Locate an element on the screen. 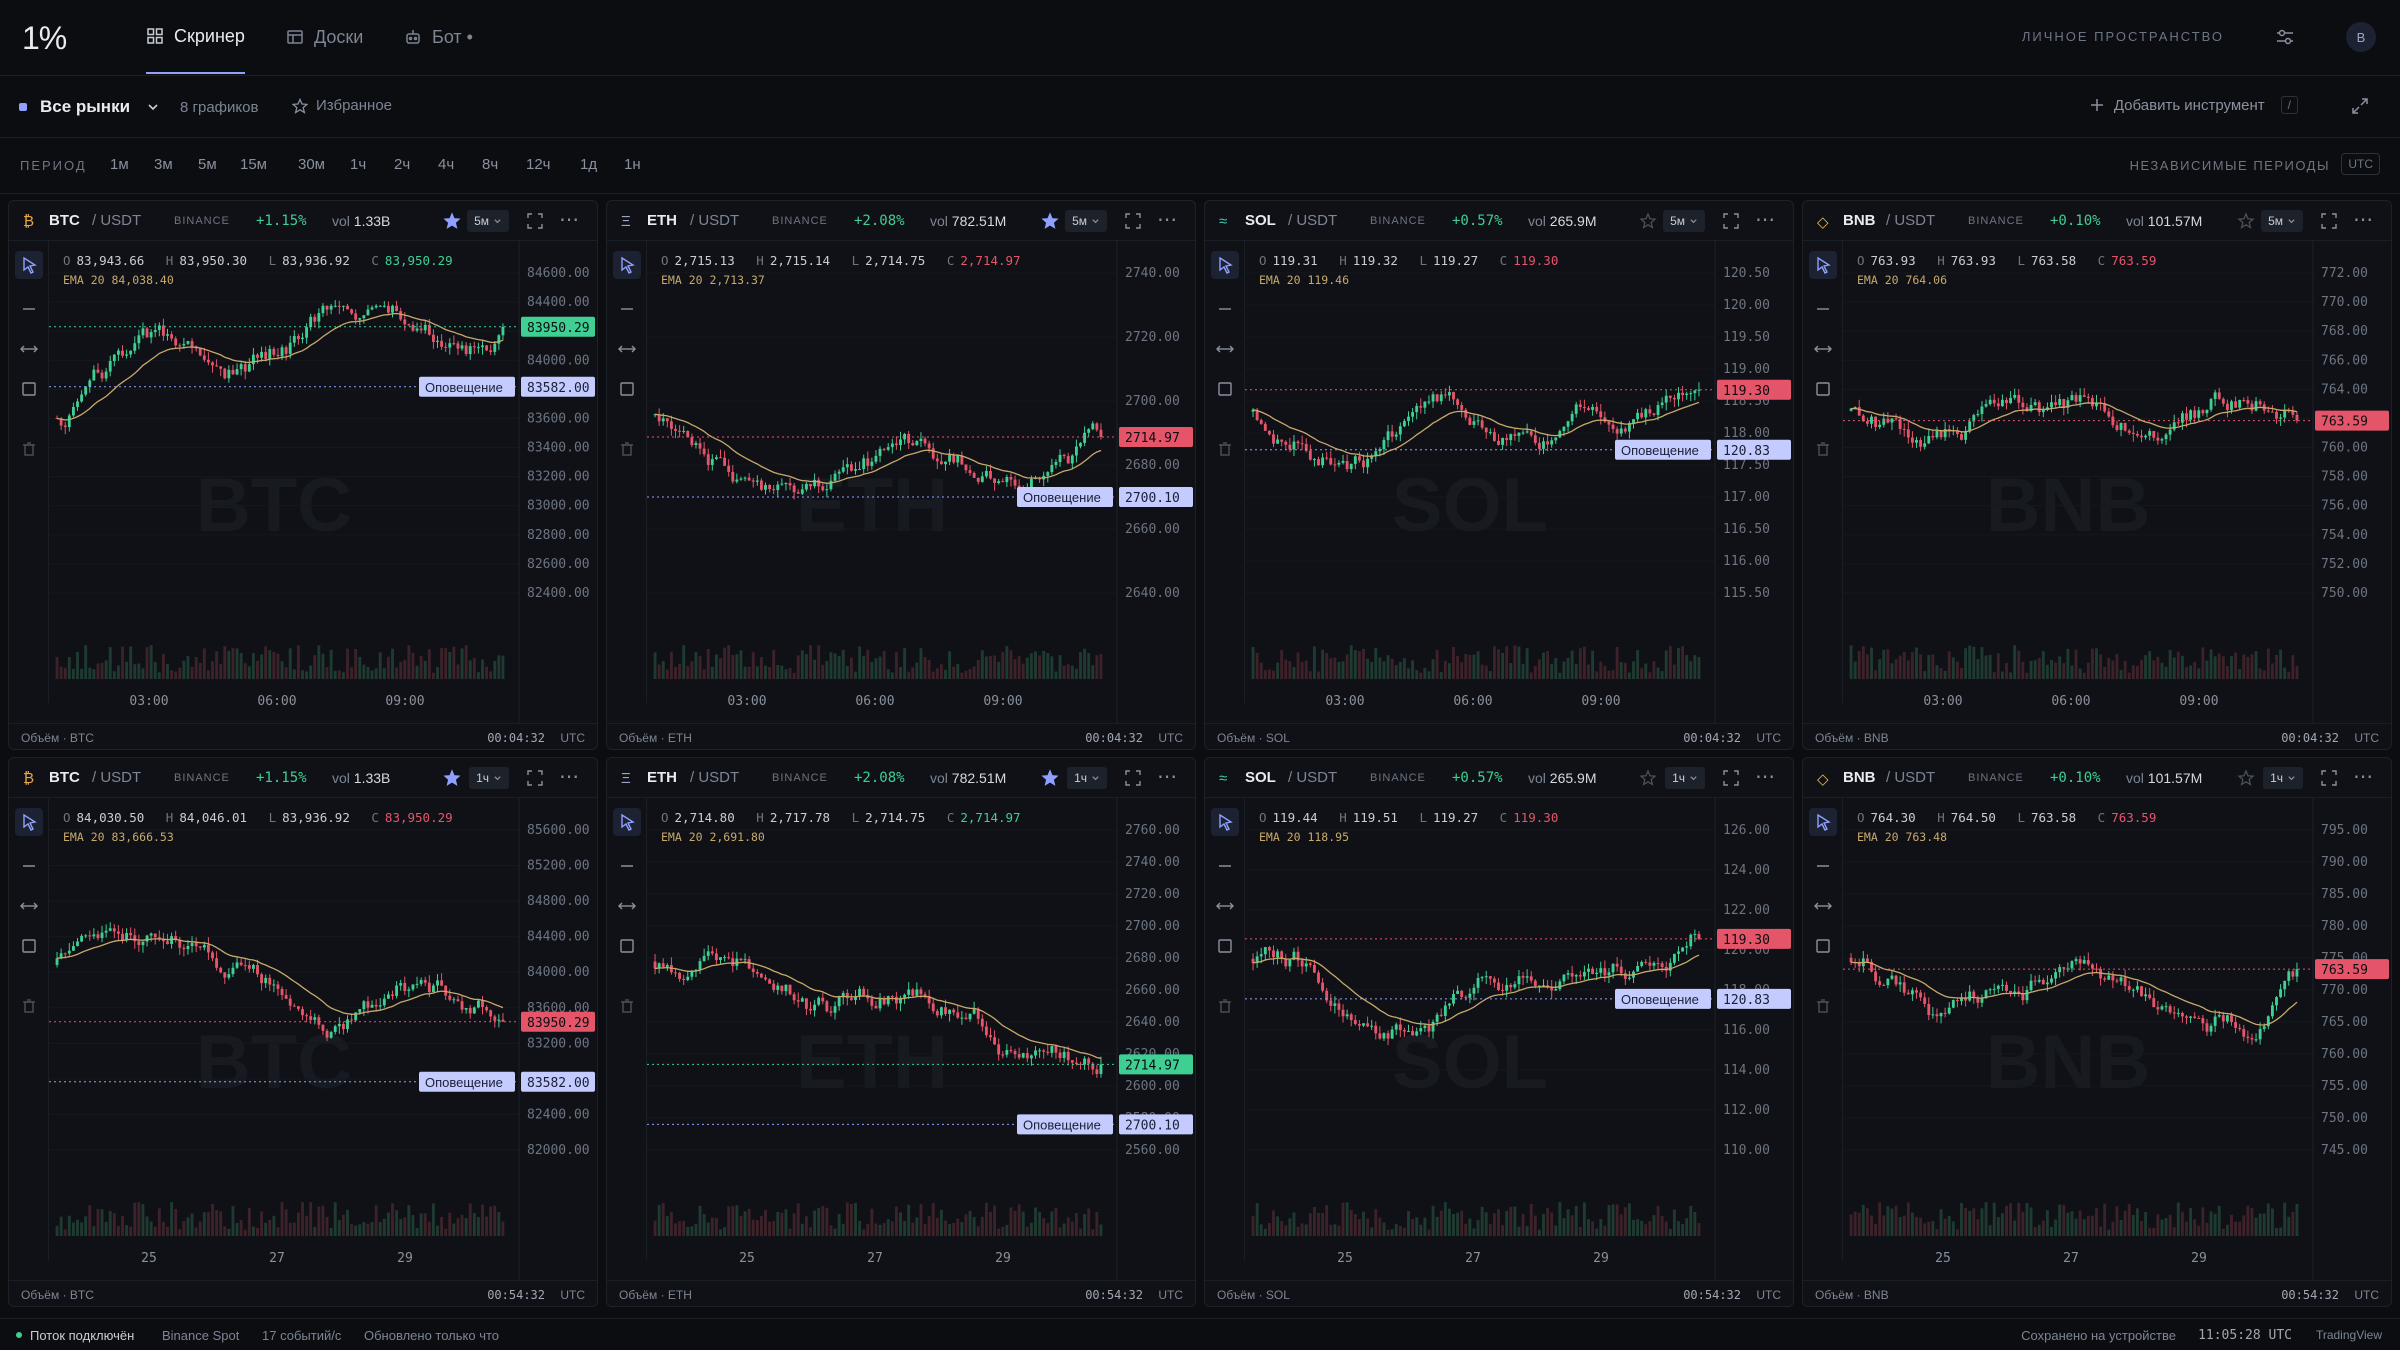 The width and height of the screenshot is (2400, 1350). period-option: 8ч is located at coordinates (490, 164).